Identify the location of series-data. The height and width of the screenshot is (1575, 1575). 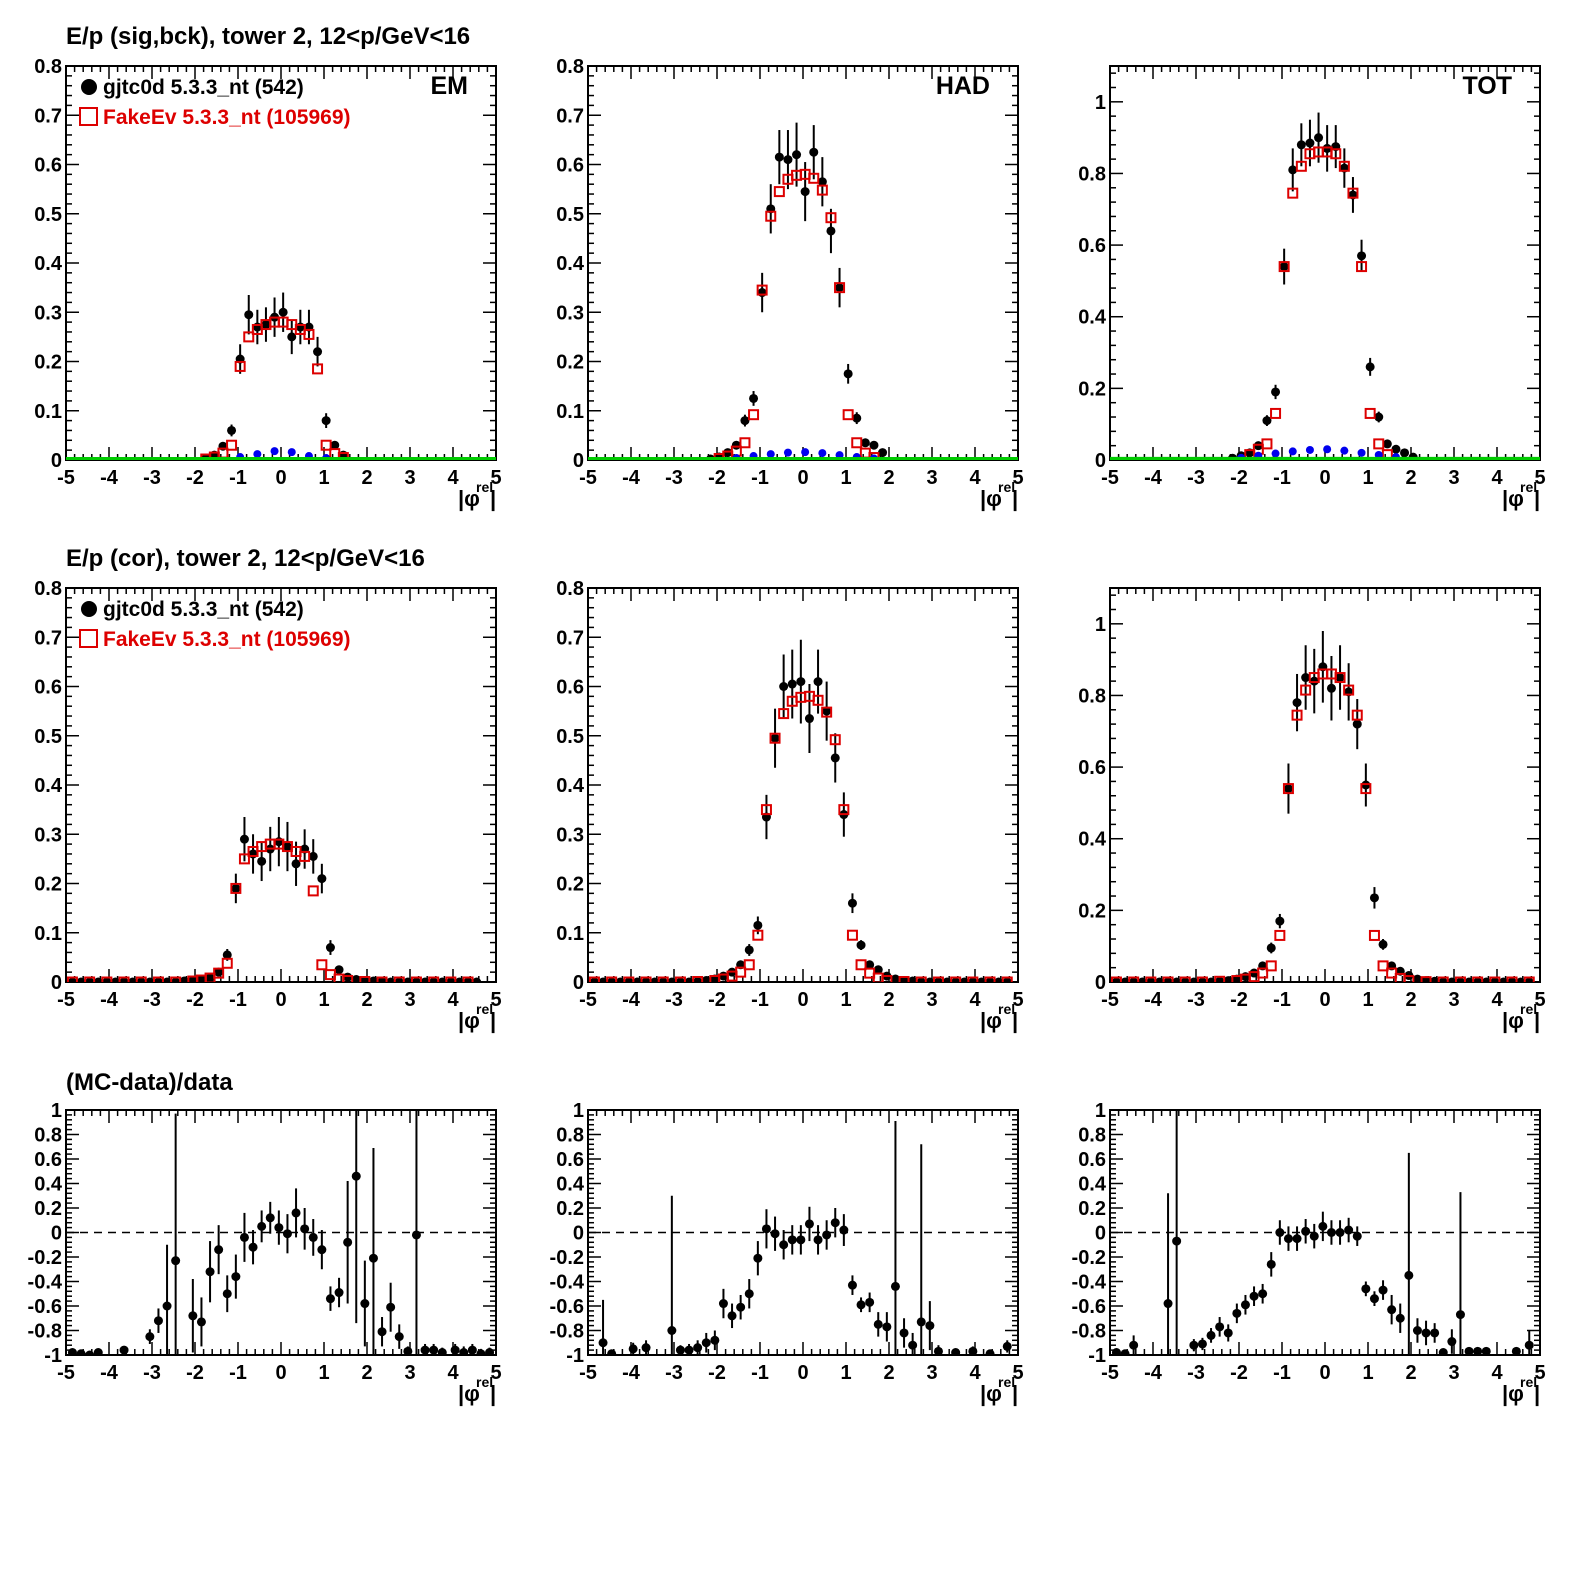
(1322, 1232).